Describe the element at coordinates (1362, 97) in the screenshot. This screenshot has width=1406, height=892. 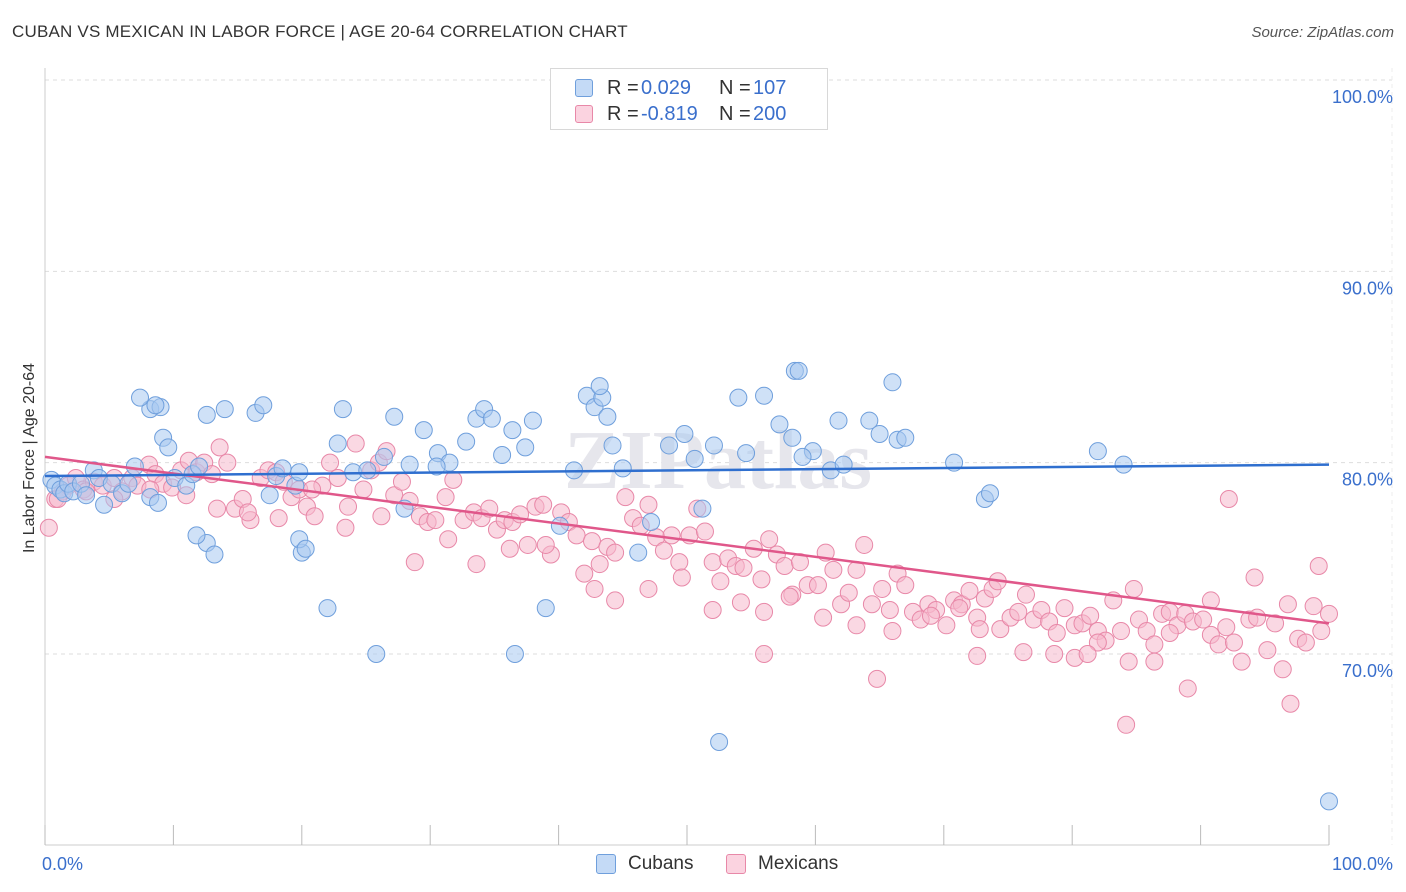
I see `y-tick-label: 100.0%` at that location.